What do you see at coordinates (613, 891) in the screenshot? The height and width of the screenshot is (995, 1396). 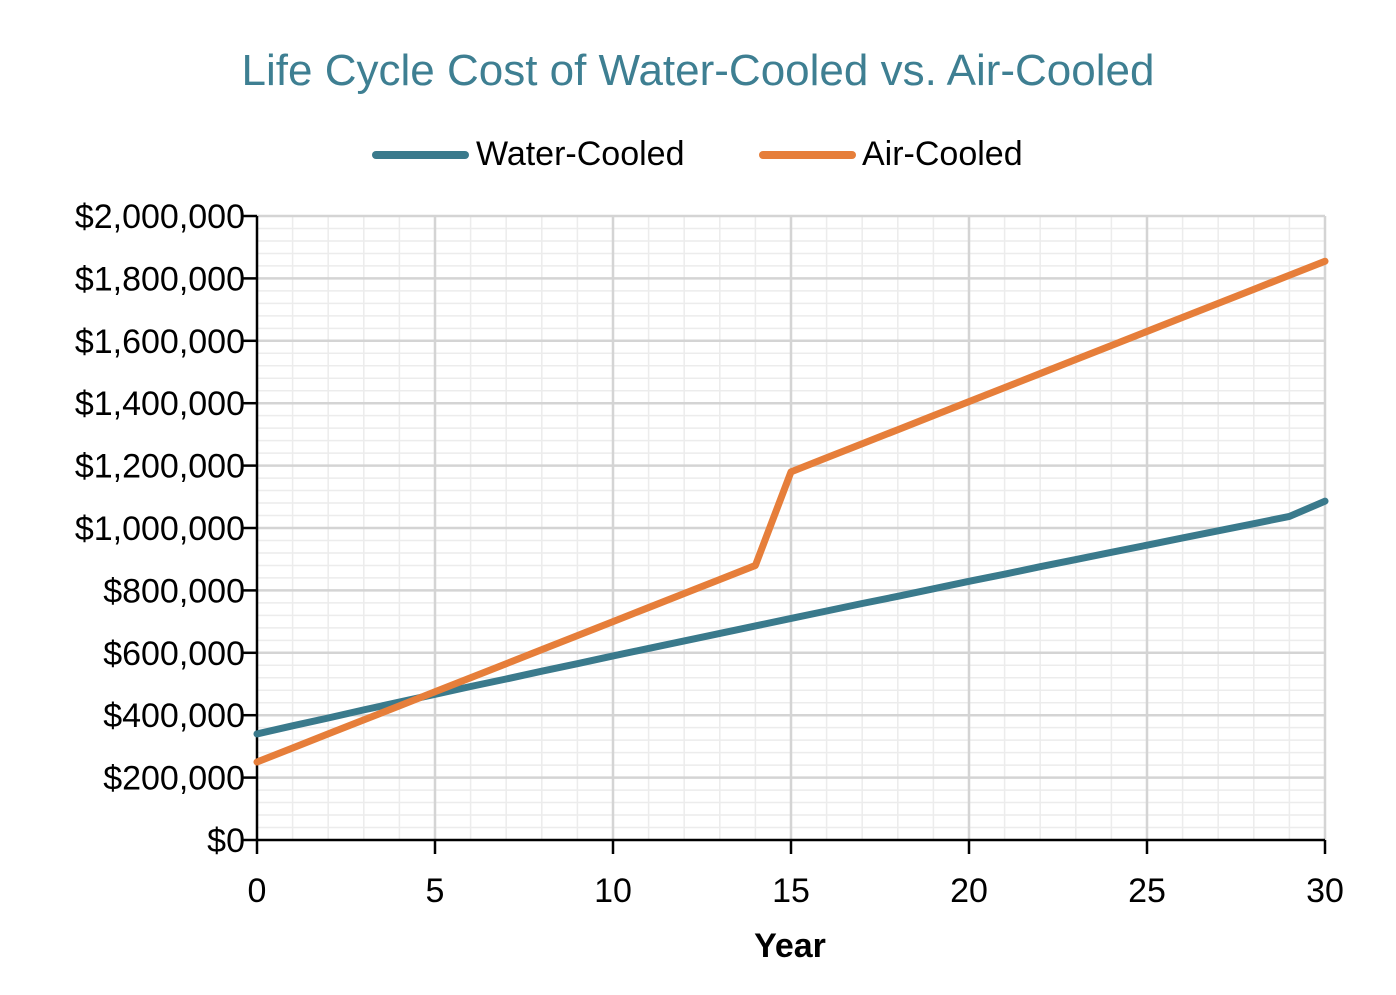 I see `x-tick-label: 10` at bounding box center [613, 891].